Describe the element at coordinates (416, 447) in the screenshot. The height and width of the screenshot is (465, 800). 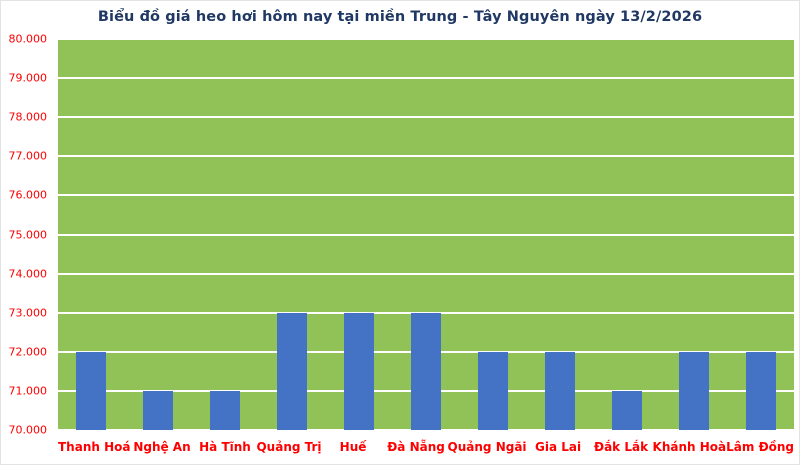
I see `x-tick-label: Đà Nẵng` at that location.